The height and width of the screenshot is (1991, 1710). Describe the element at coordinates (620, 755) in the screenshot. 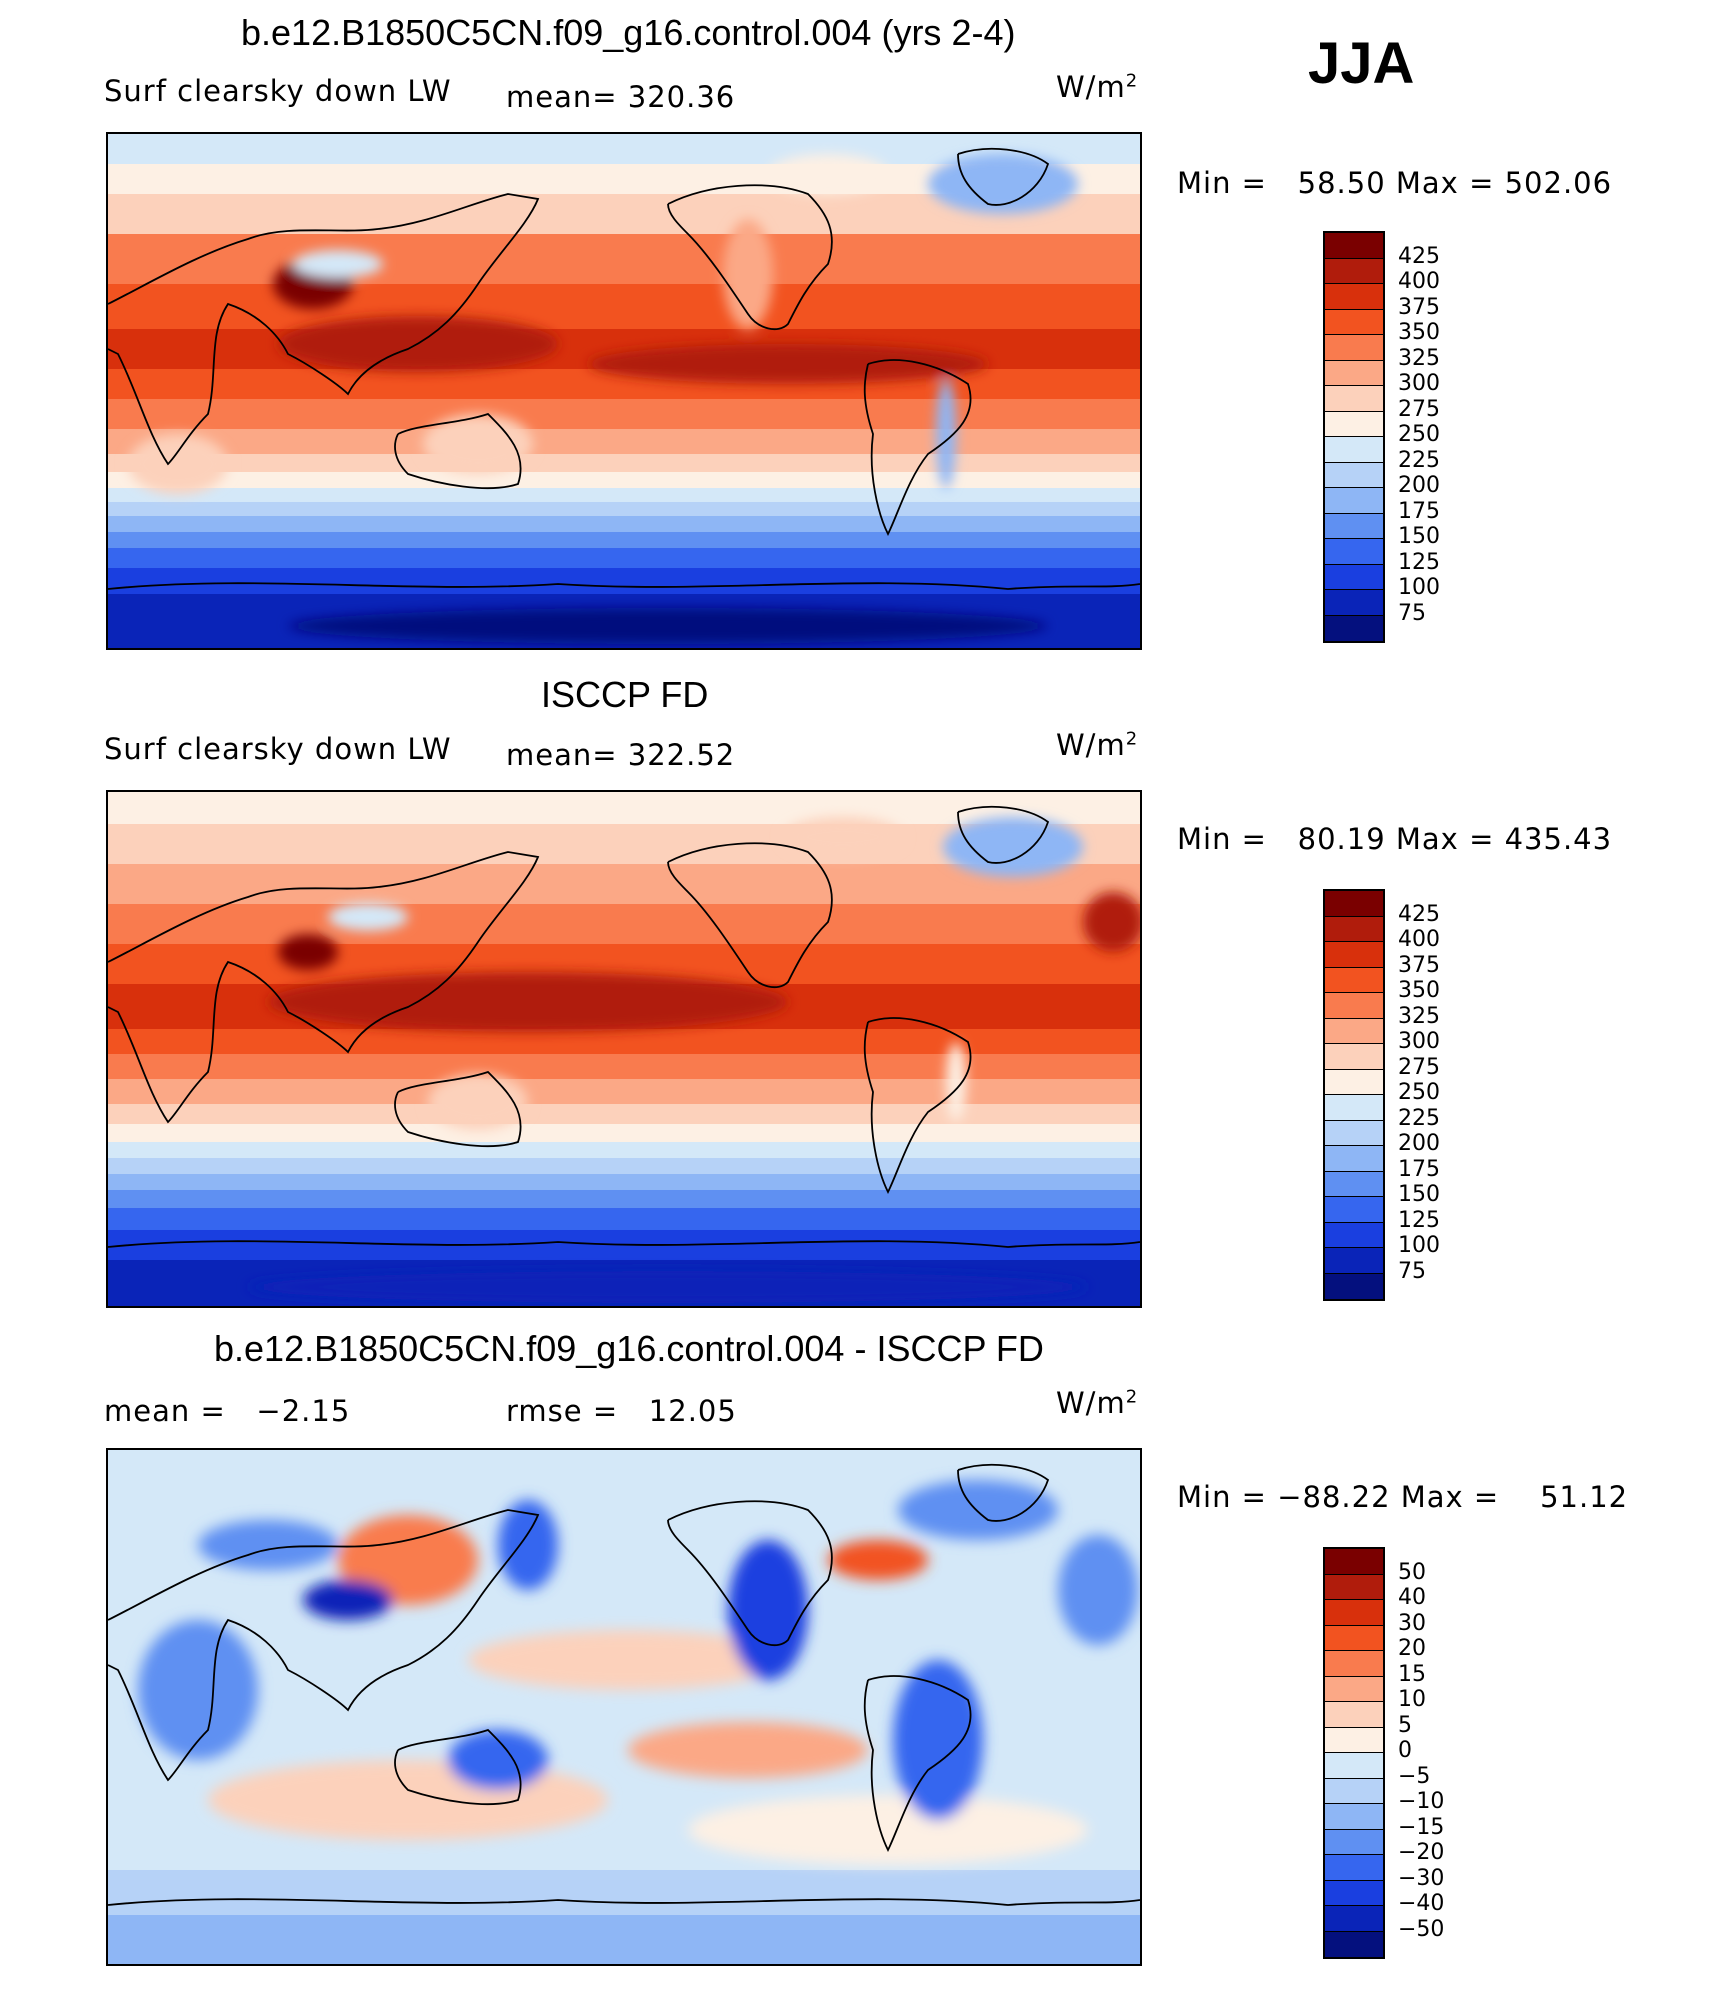

I see `panel2-mean: mean= 322.52` at that location.